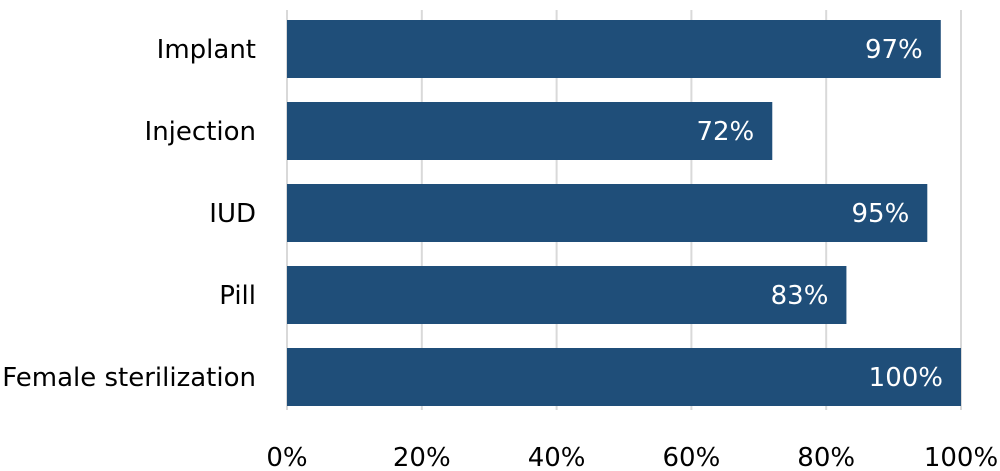  What do you see at coordinates (200, 132) in the screenshot?
I see `category-label: Injection` at bounding box center [200, 132].